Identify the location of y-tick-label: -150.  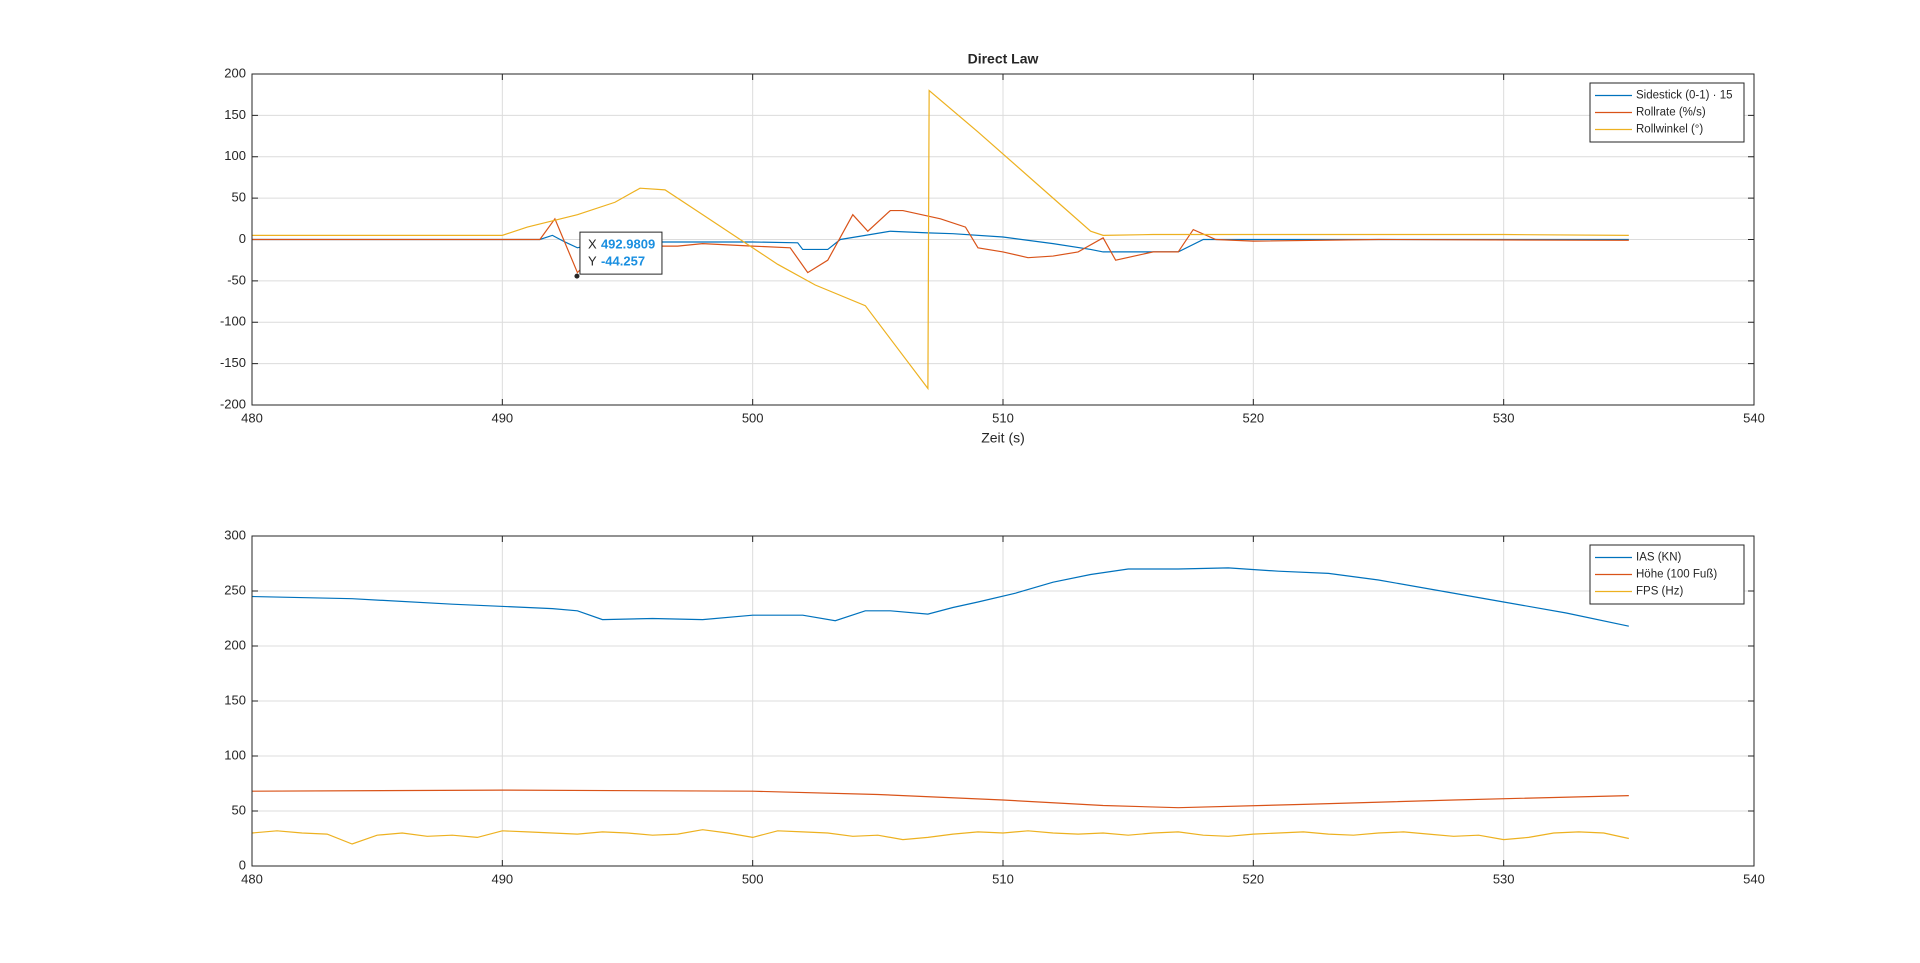
(233, 362).